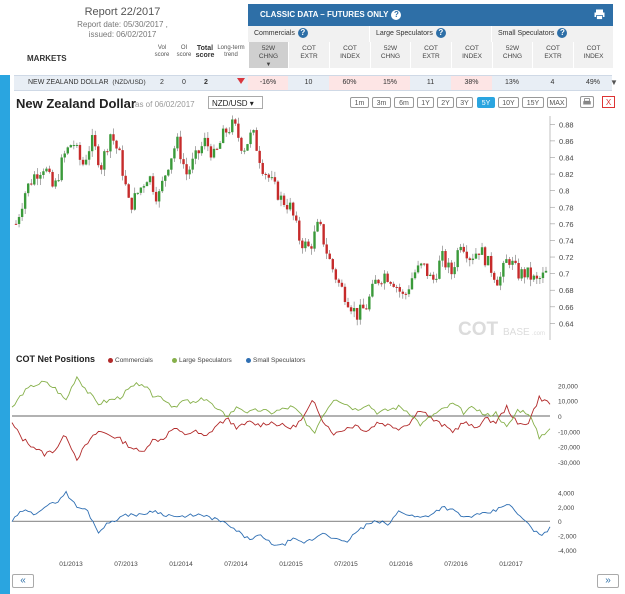 This screenshot has height=594, width=625. Describe the element at coordinates (552, 34) in the screenshot. I see `small-speculators-group-header: Small Speculators?` at that location.